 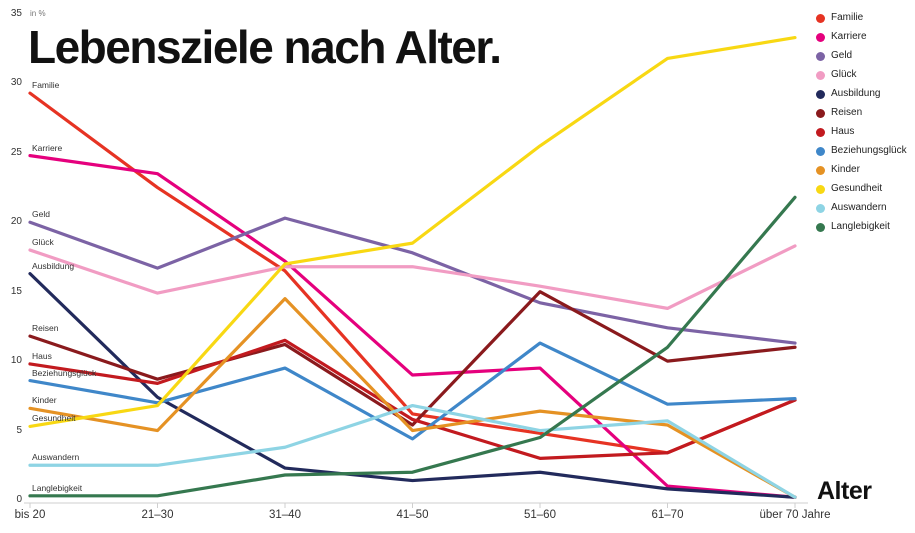 I want to click on x-axis-label: 61–70, so click(x=667, y=515).